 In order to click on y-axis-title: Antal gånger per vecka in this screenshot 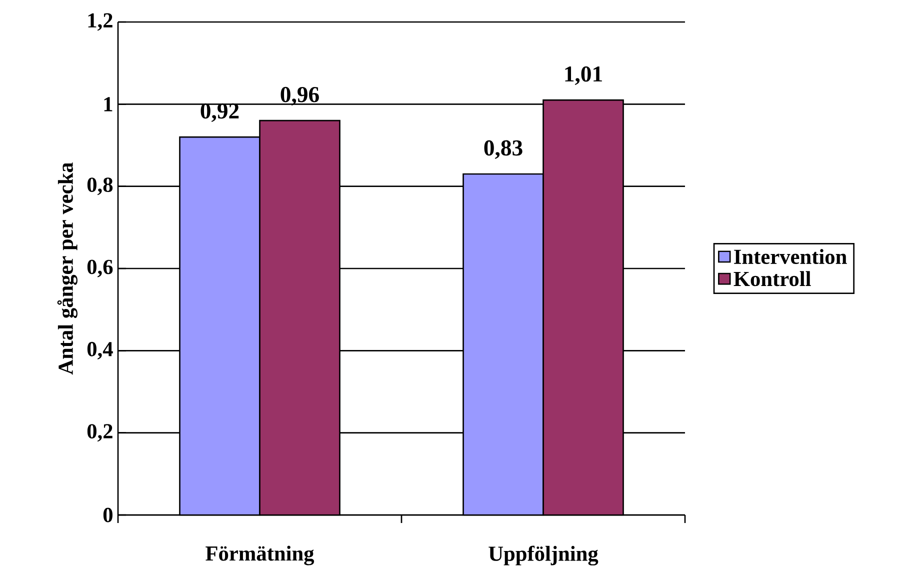, I will do `click(67, 268)`.